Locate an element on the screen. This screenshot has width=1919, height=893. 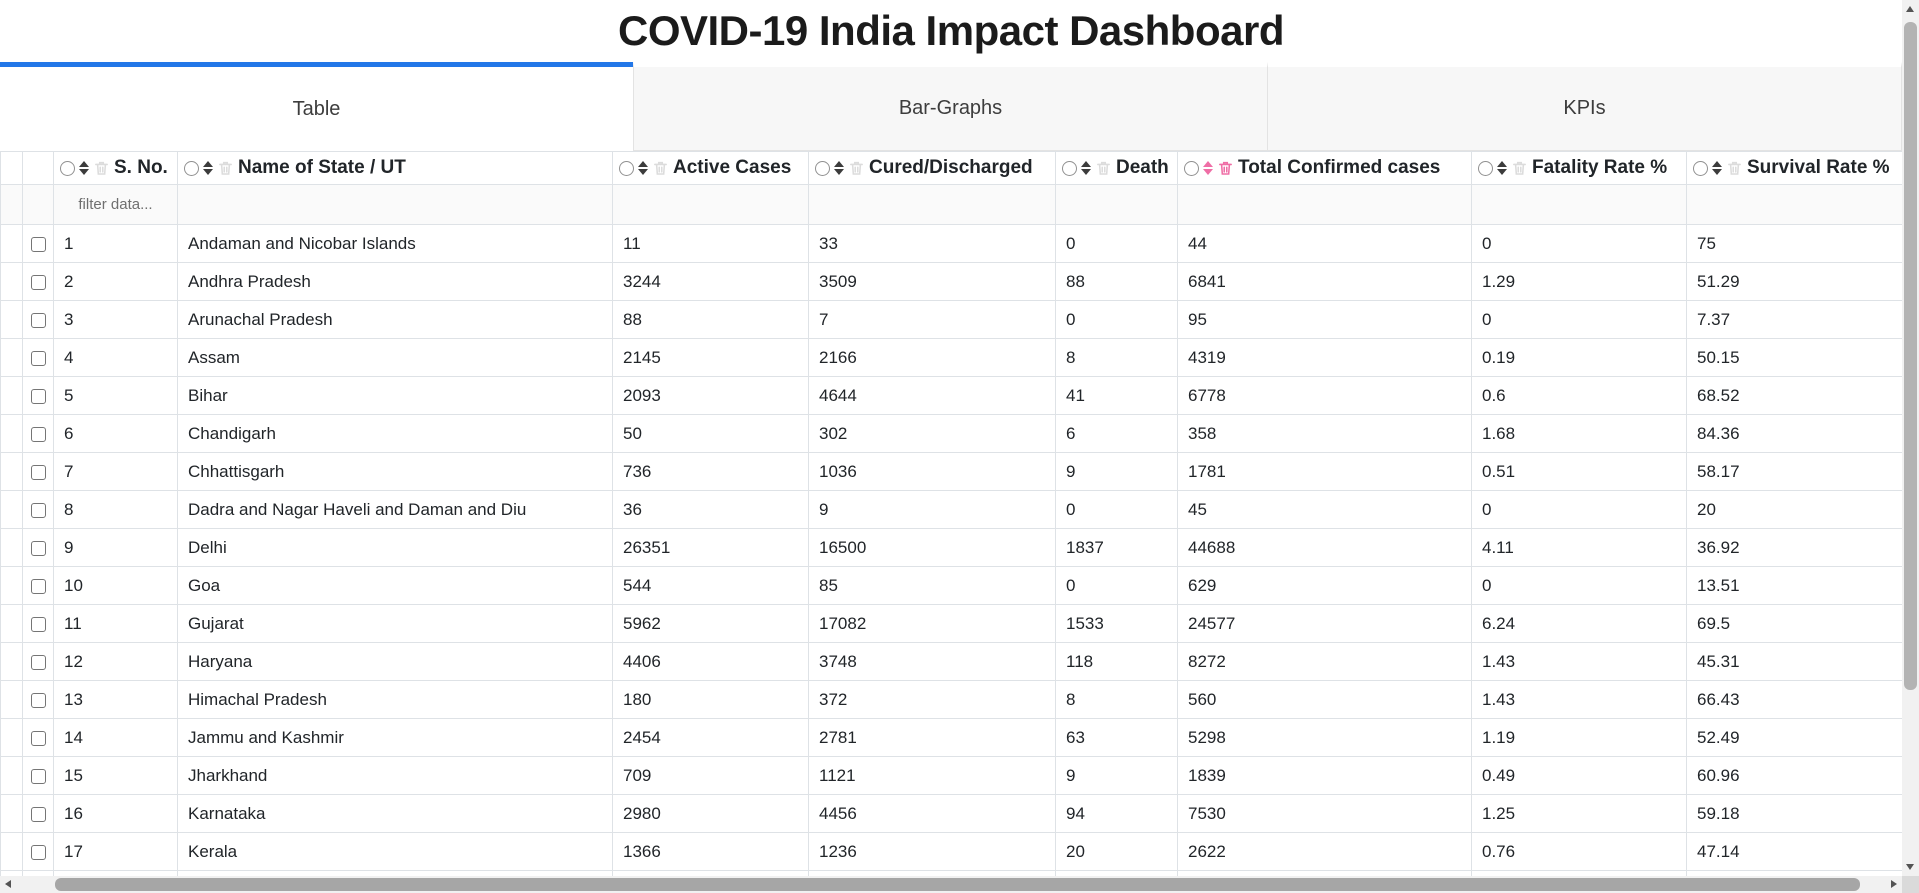
cell-state: Assam is located at coordinates (395, 357).